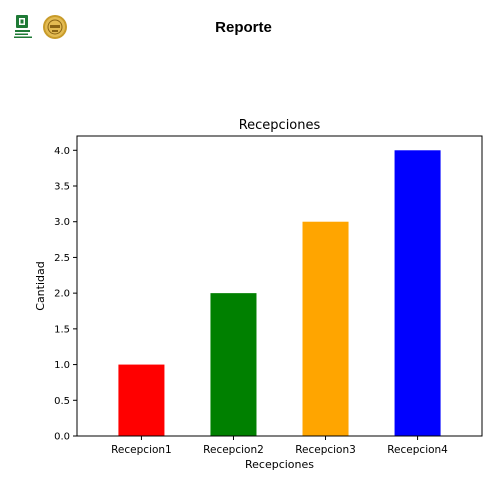 The height and width of the screenshot is (477, 487). What do you see at coordinates (62, 187) in the screenshot?
I see `y-tick-label: 3.5` at bounding box center [62, 187].